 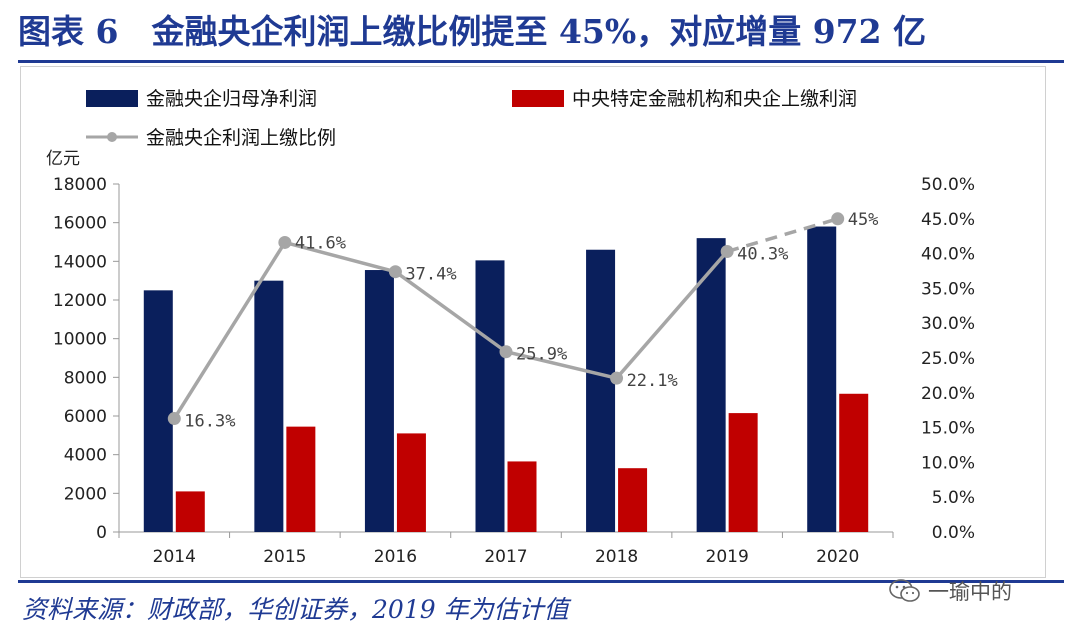 I want to click on ratio-data-label: 22.1%, so click(x=652, y=381).